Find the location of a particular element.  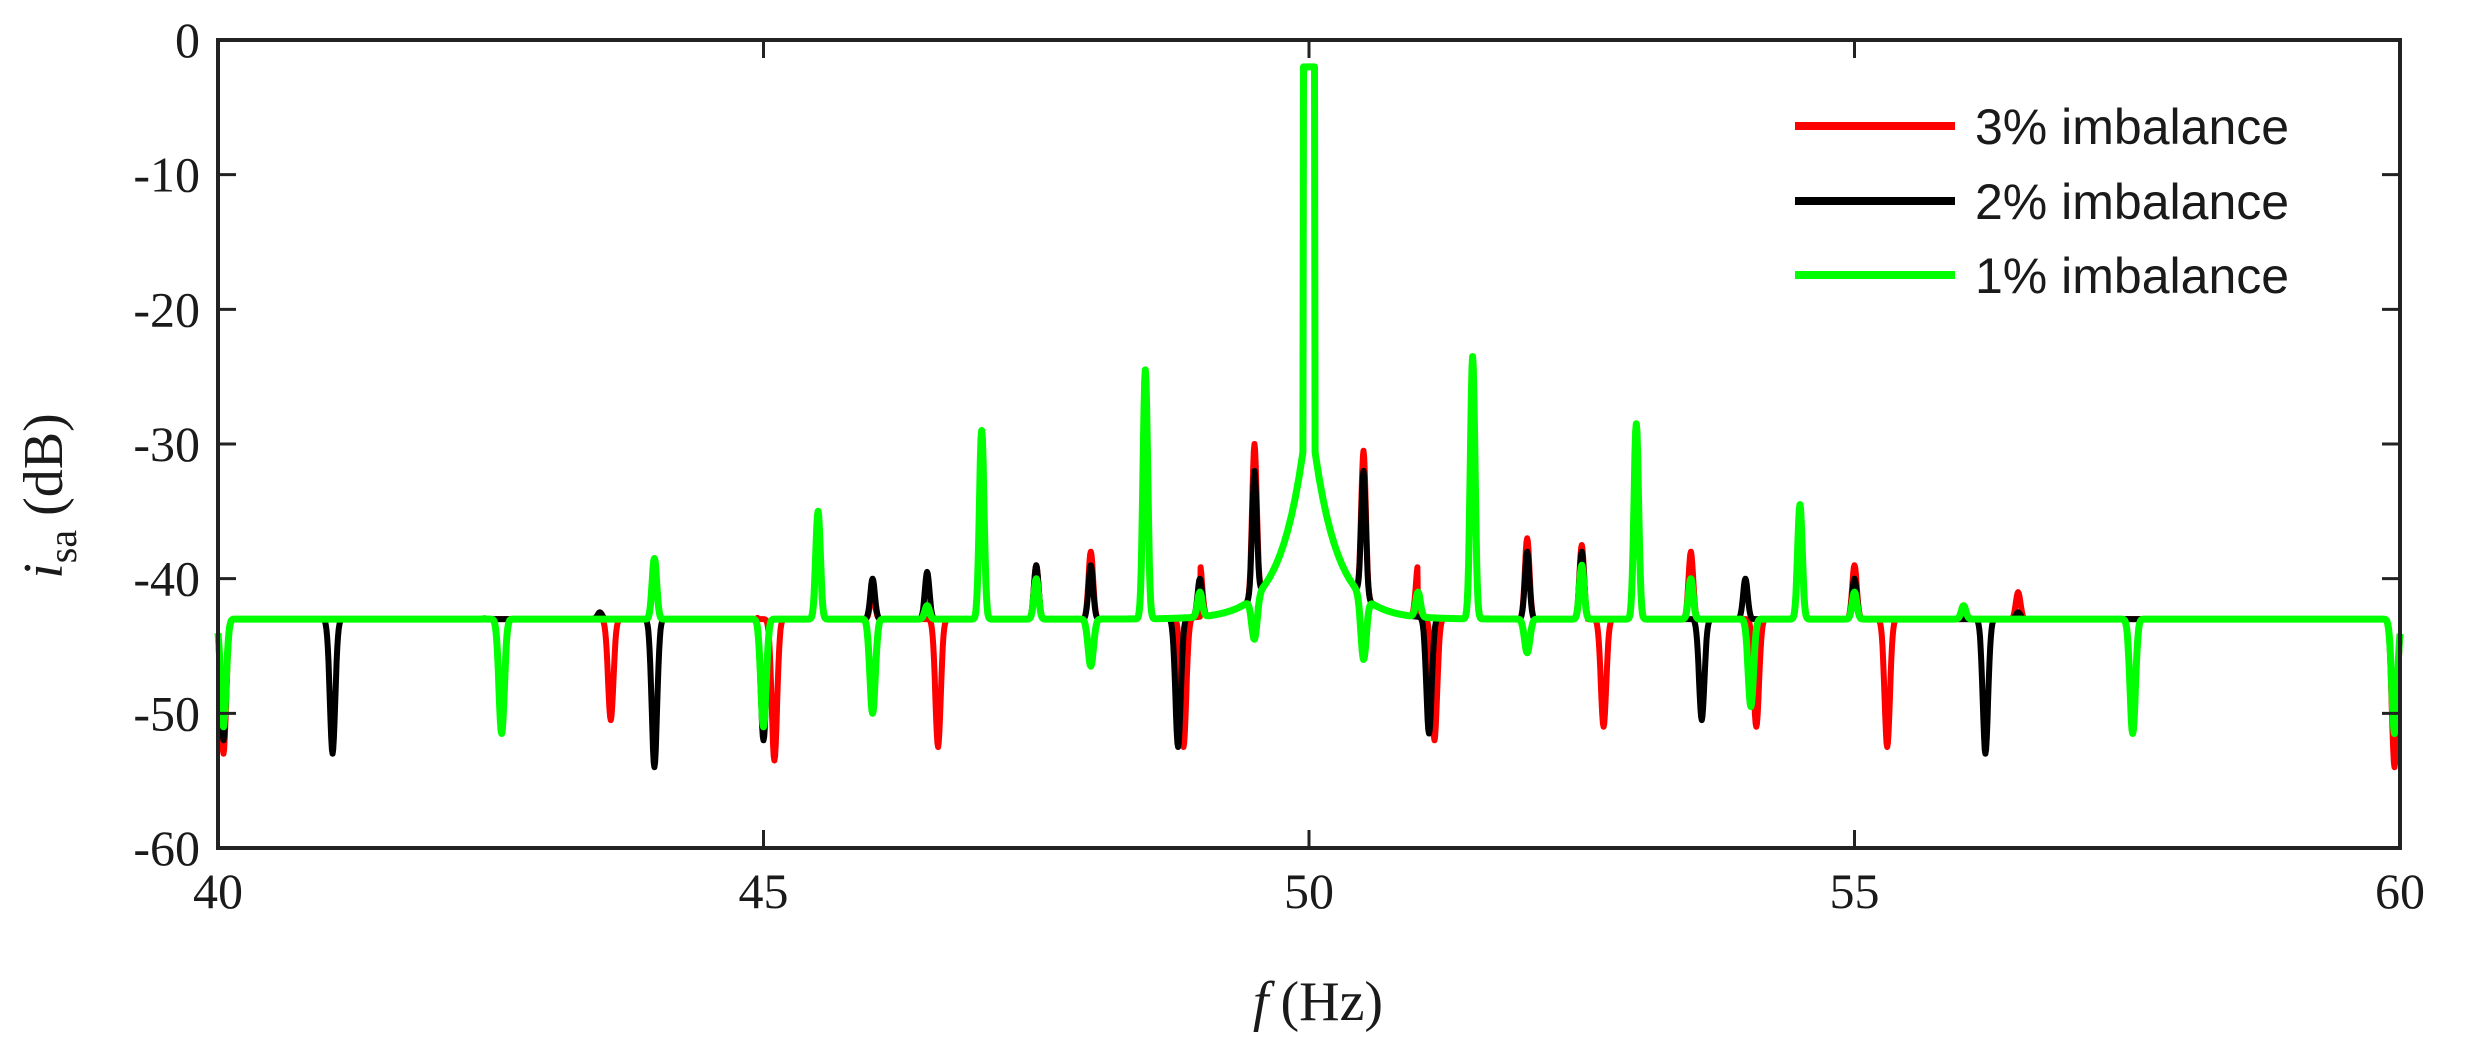

y-tick-label: -10 is located at coordinates (166, 175).